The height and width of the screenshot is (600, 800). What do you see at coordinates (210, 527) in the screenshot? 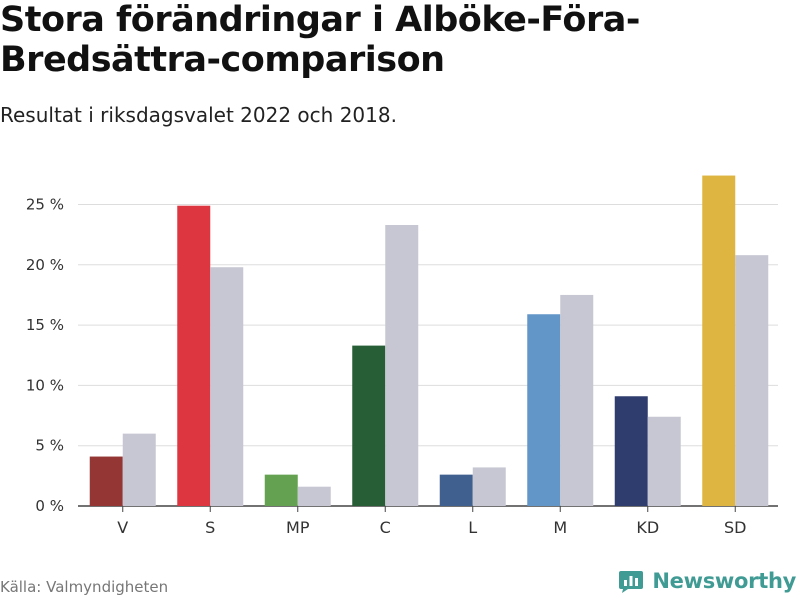
I see `x-tick-label: S` at bounding box center [210, 527].